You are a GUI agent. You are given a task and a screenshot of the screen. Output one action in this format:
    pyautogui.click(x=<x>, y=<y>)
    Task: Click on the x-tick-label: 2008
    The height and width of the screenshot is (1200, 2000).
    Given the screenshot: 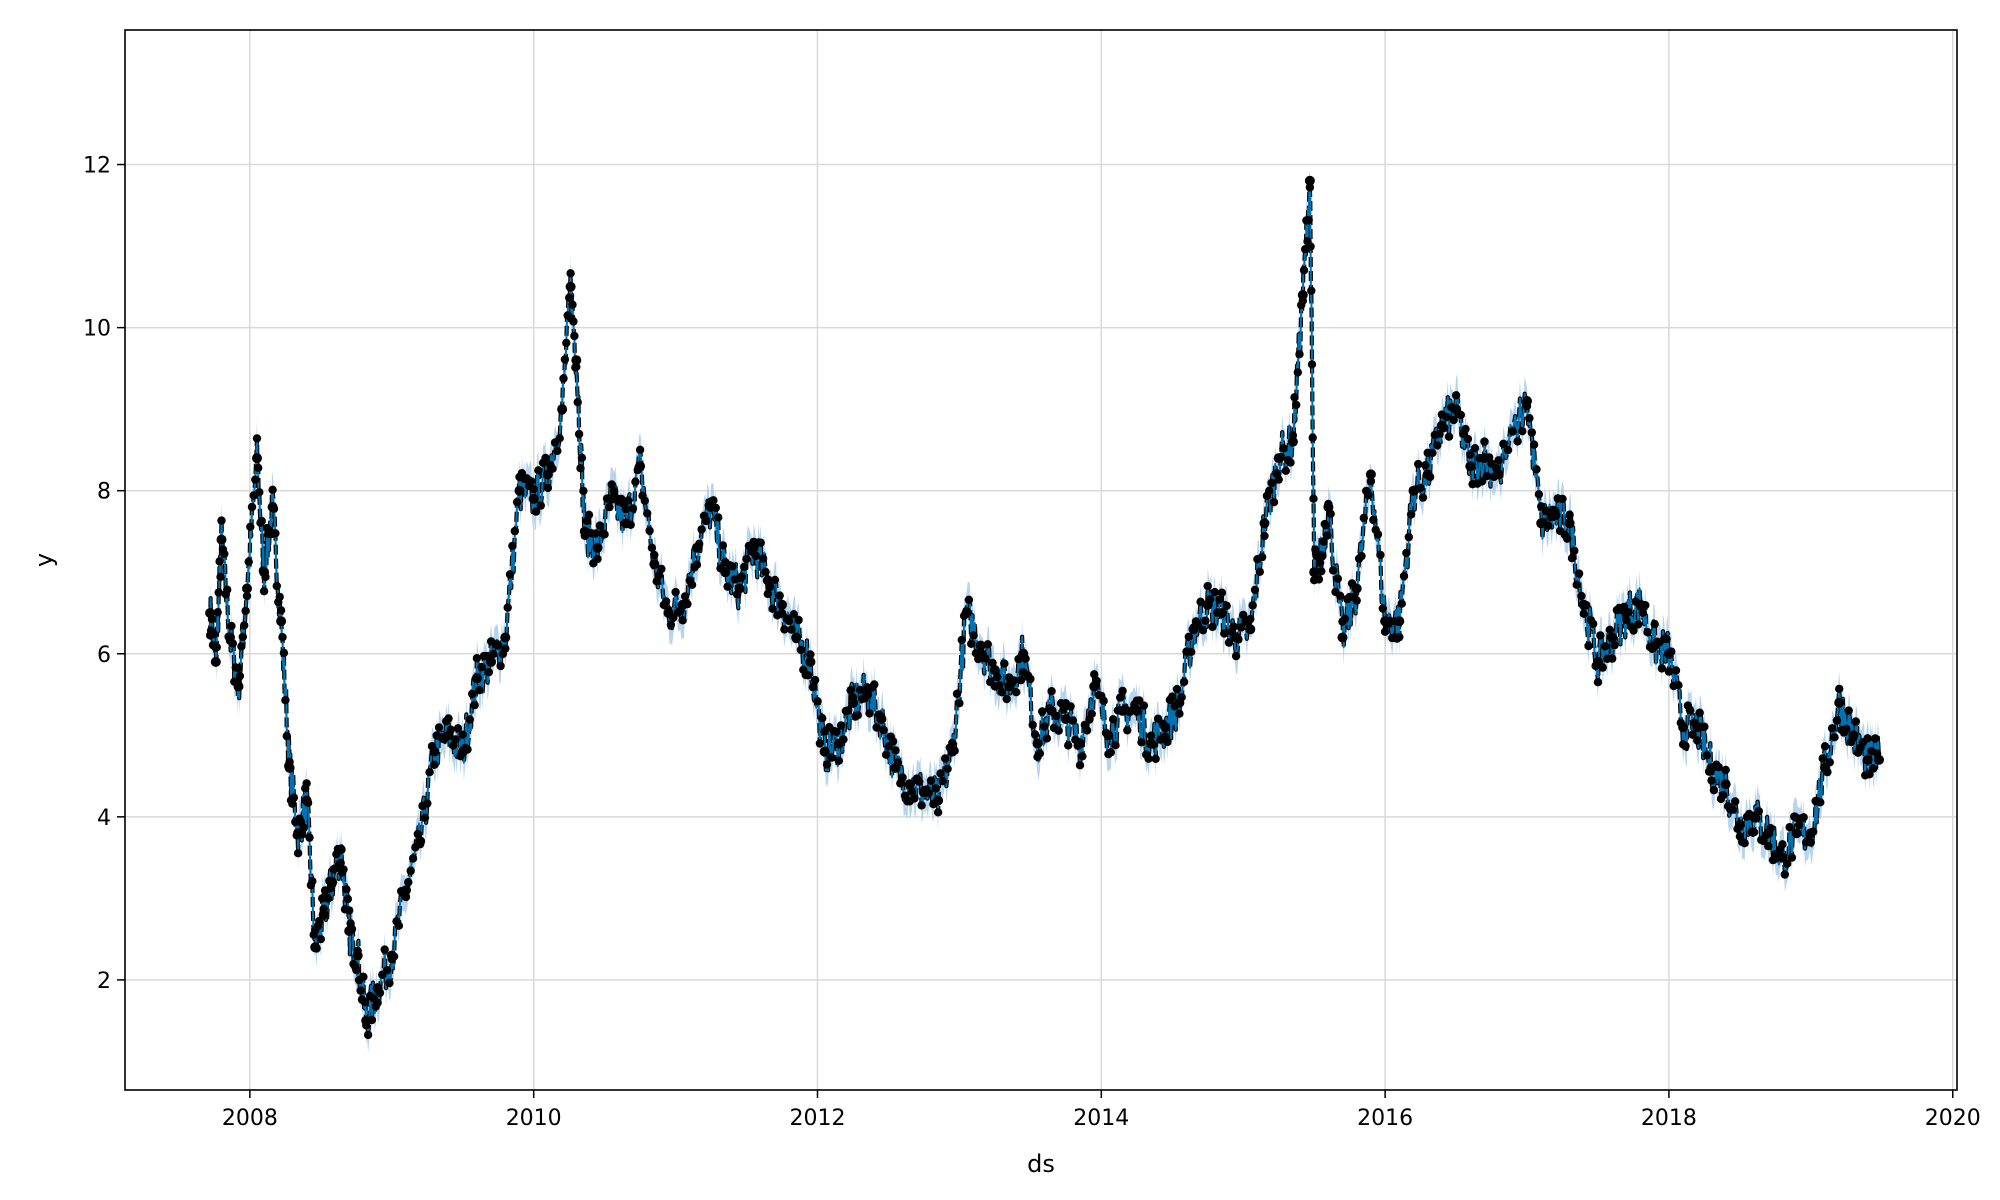 What is the action you would take?
    pyautogui.click(x=250, y=1118)
    